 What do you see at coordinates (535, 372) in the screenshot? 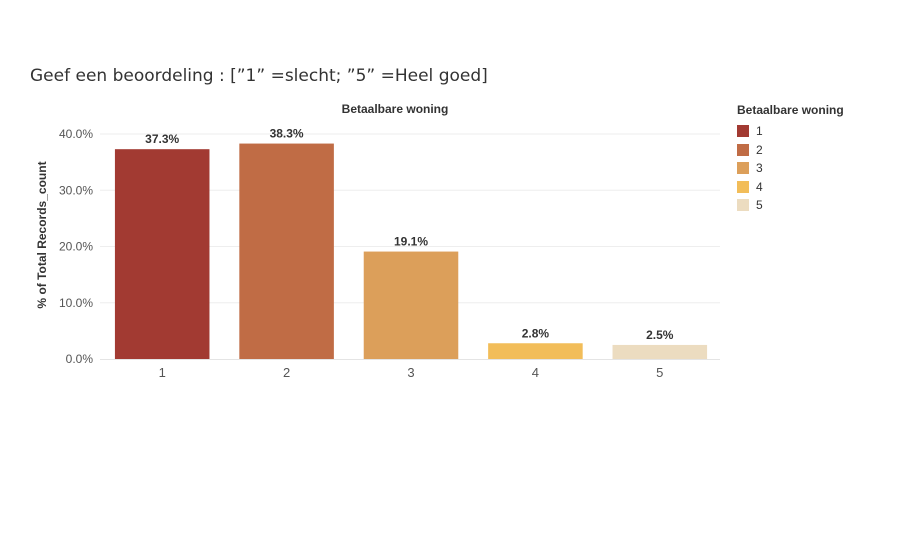
I see `x-tick-label: 4` at bounding box center [535, 372].